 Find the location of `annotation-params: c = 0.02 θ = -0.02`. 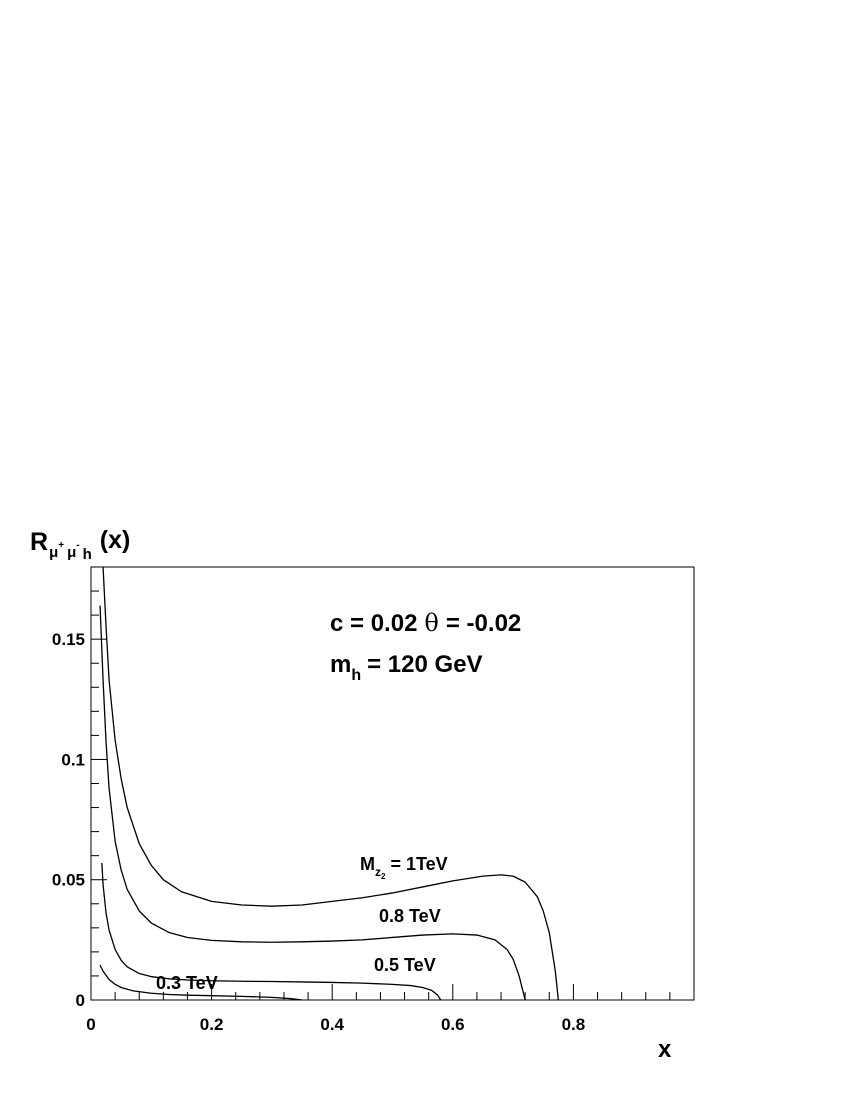

annotation-params: c = 0.02 θ = -0.02 is located at coordinates (425, 623).